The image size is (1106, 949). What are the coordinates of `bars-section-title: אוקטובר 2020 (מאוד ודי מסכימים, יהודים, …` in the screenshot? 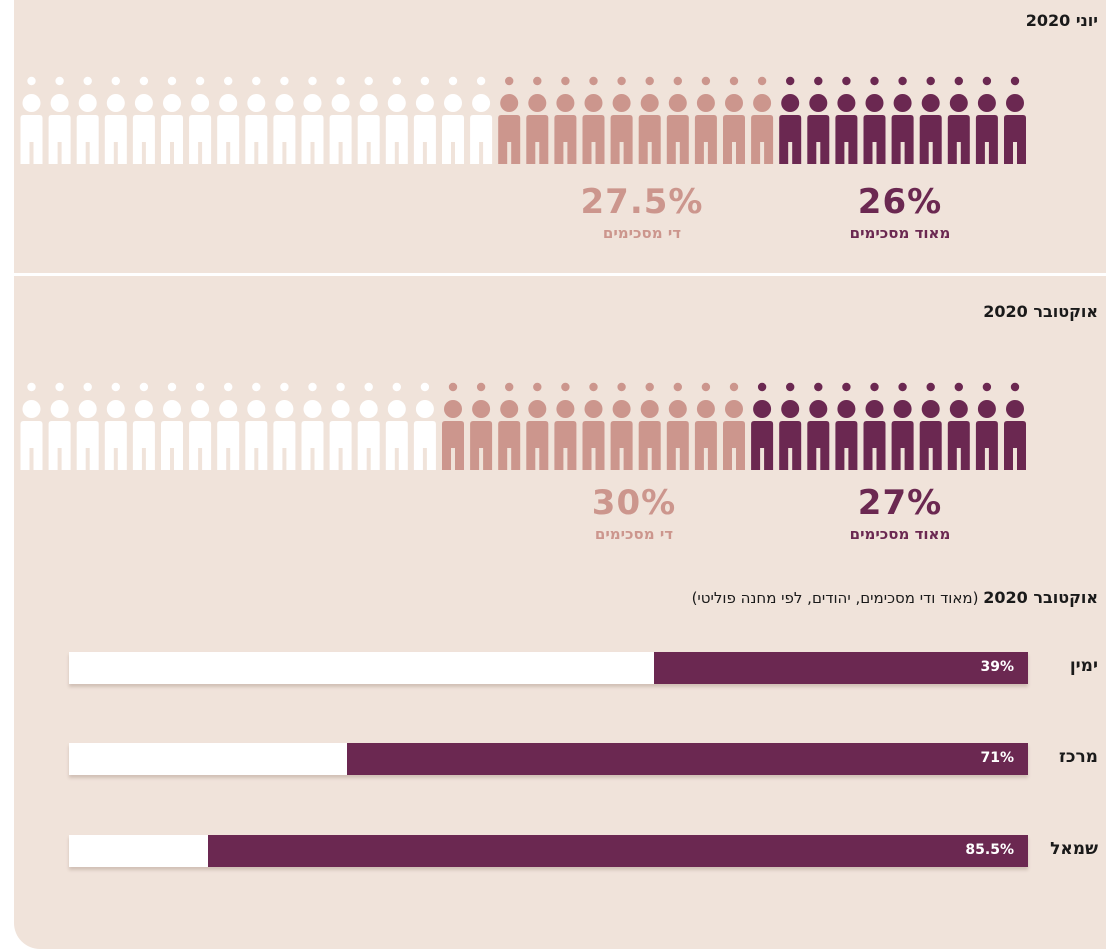 It's located at (895, 597).